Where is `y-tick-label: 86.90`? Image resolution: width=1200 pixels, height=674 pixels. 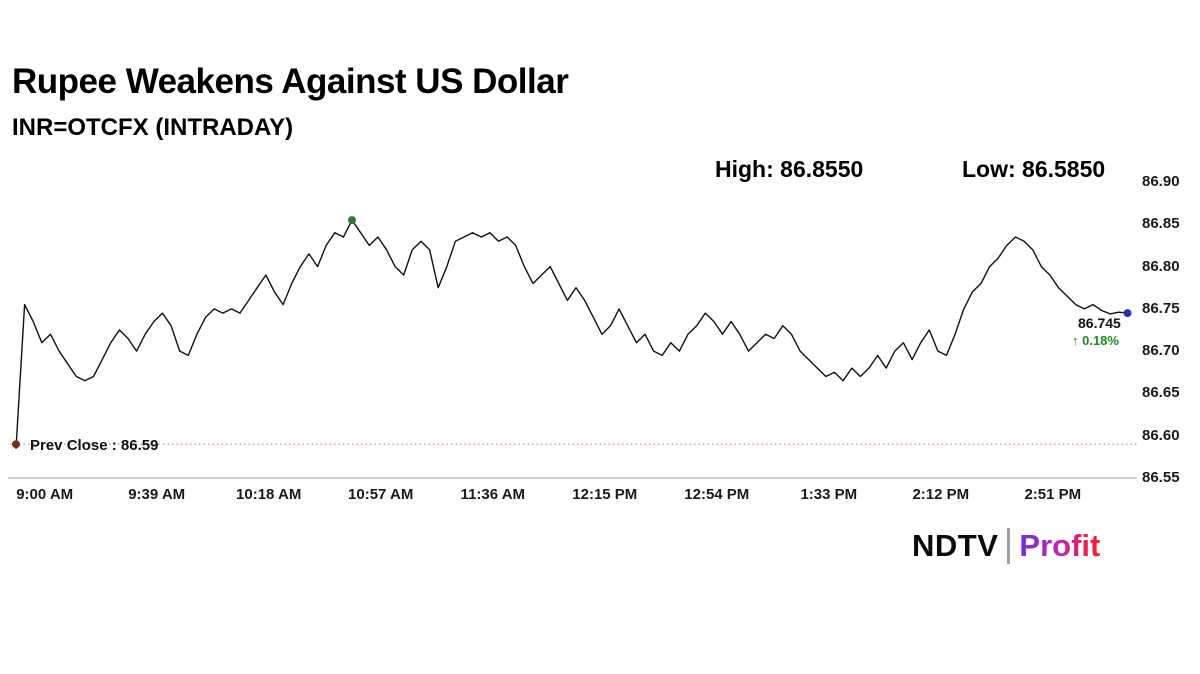
y-tick-label: 86.90 is located at coordinates (1161, 181).